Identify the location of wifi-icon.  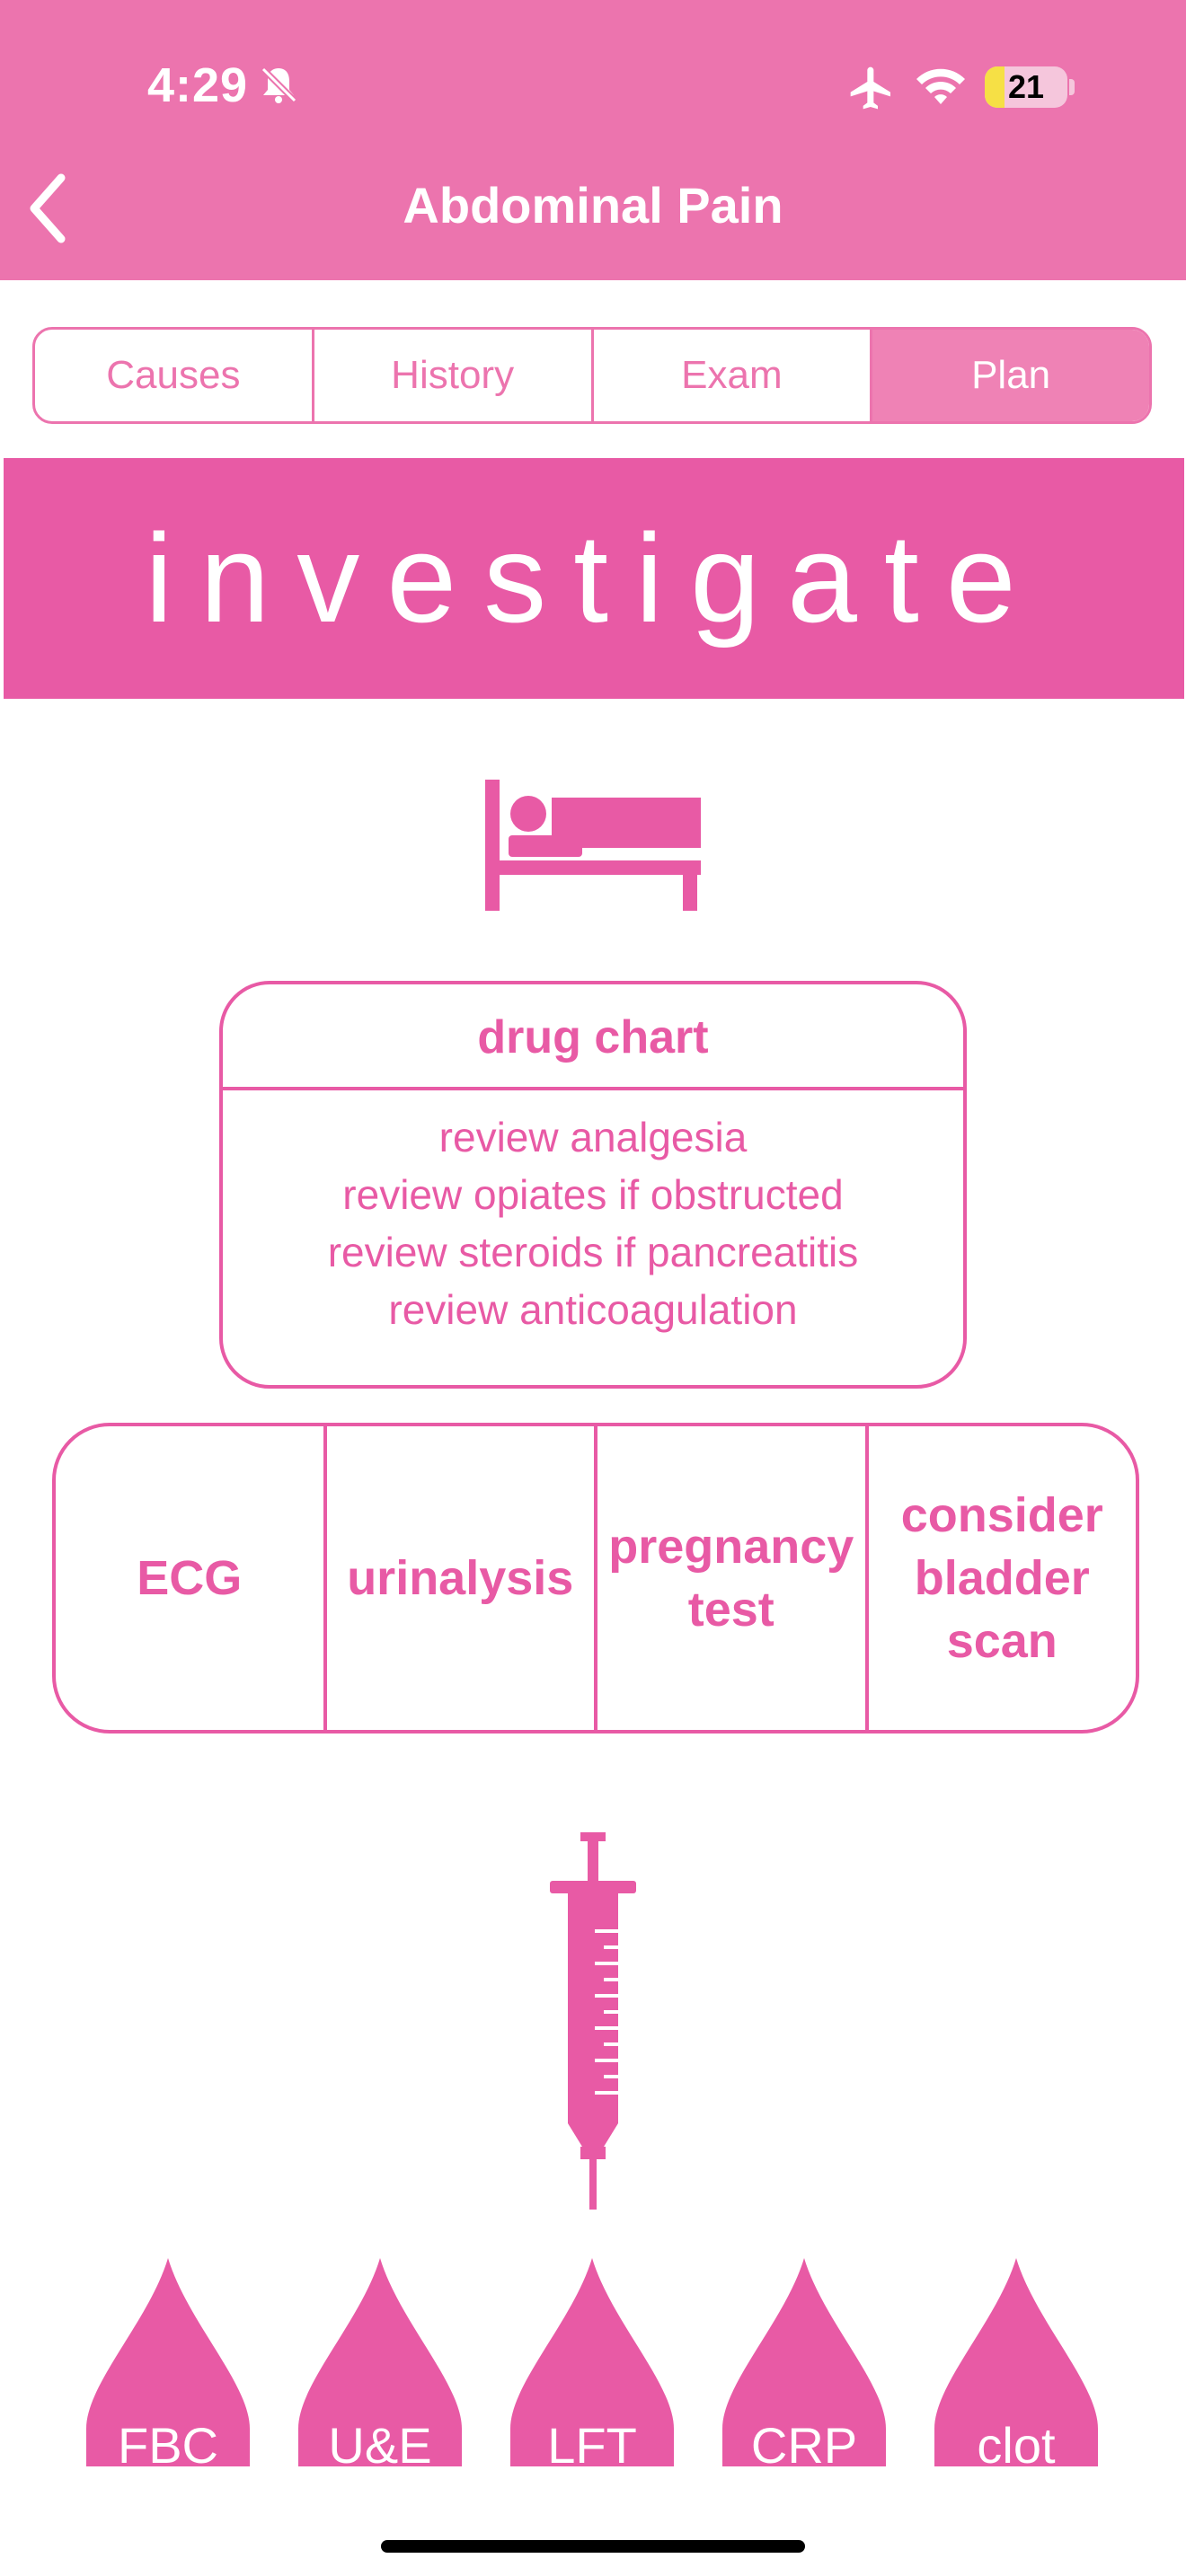
(941, 87).